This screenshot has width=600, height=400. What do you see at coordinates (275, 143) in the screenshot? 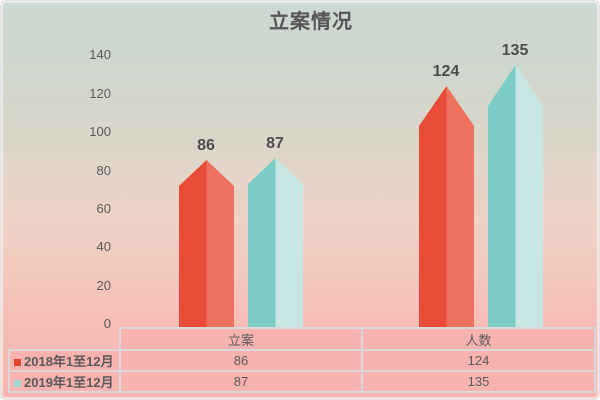
I see `data-label: 87` at bounding box center [275, 143].